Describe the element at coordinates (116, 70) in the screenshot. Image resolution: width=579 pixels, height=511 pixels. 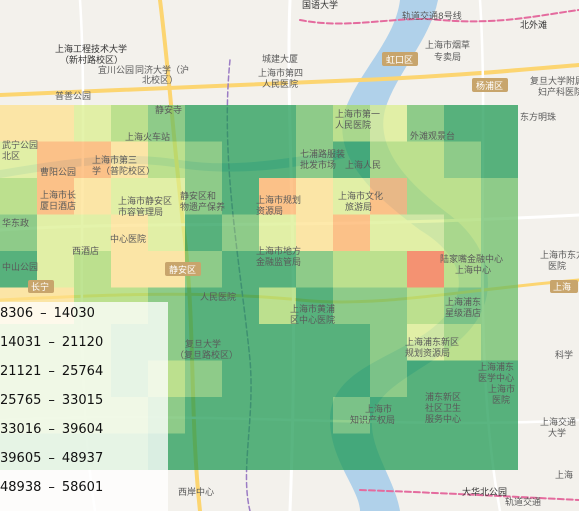
I see `place-label: 宜川公园` at that location.